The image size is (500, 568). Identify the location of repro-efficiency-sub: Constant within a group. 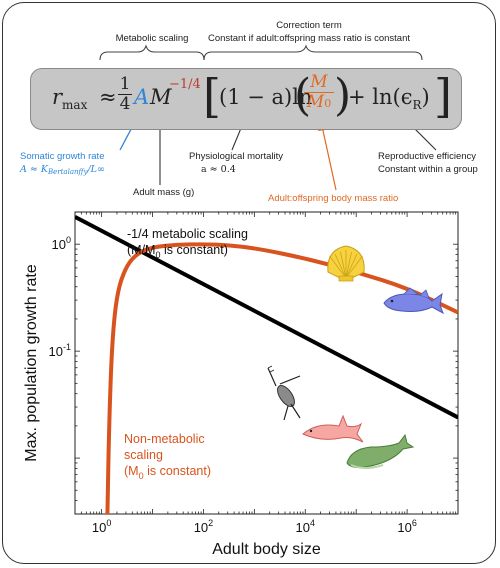
(428, 169).